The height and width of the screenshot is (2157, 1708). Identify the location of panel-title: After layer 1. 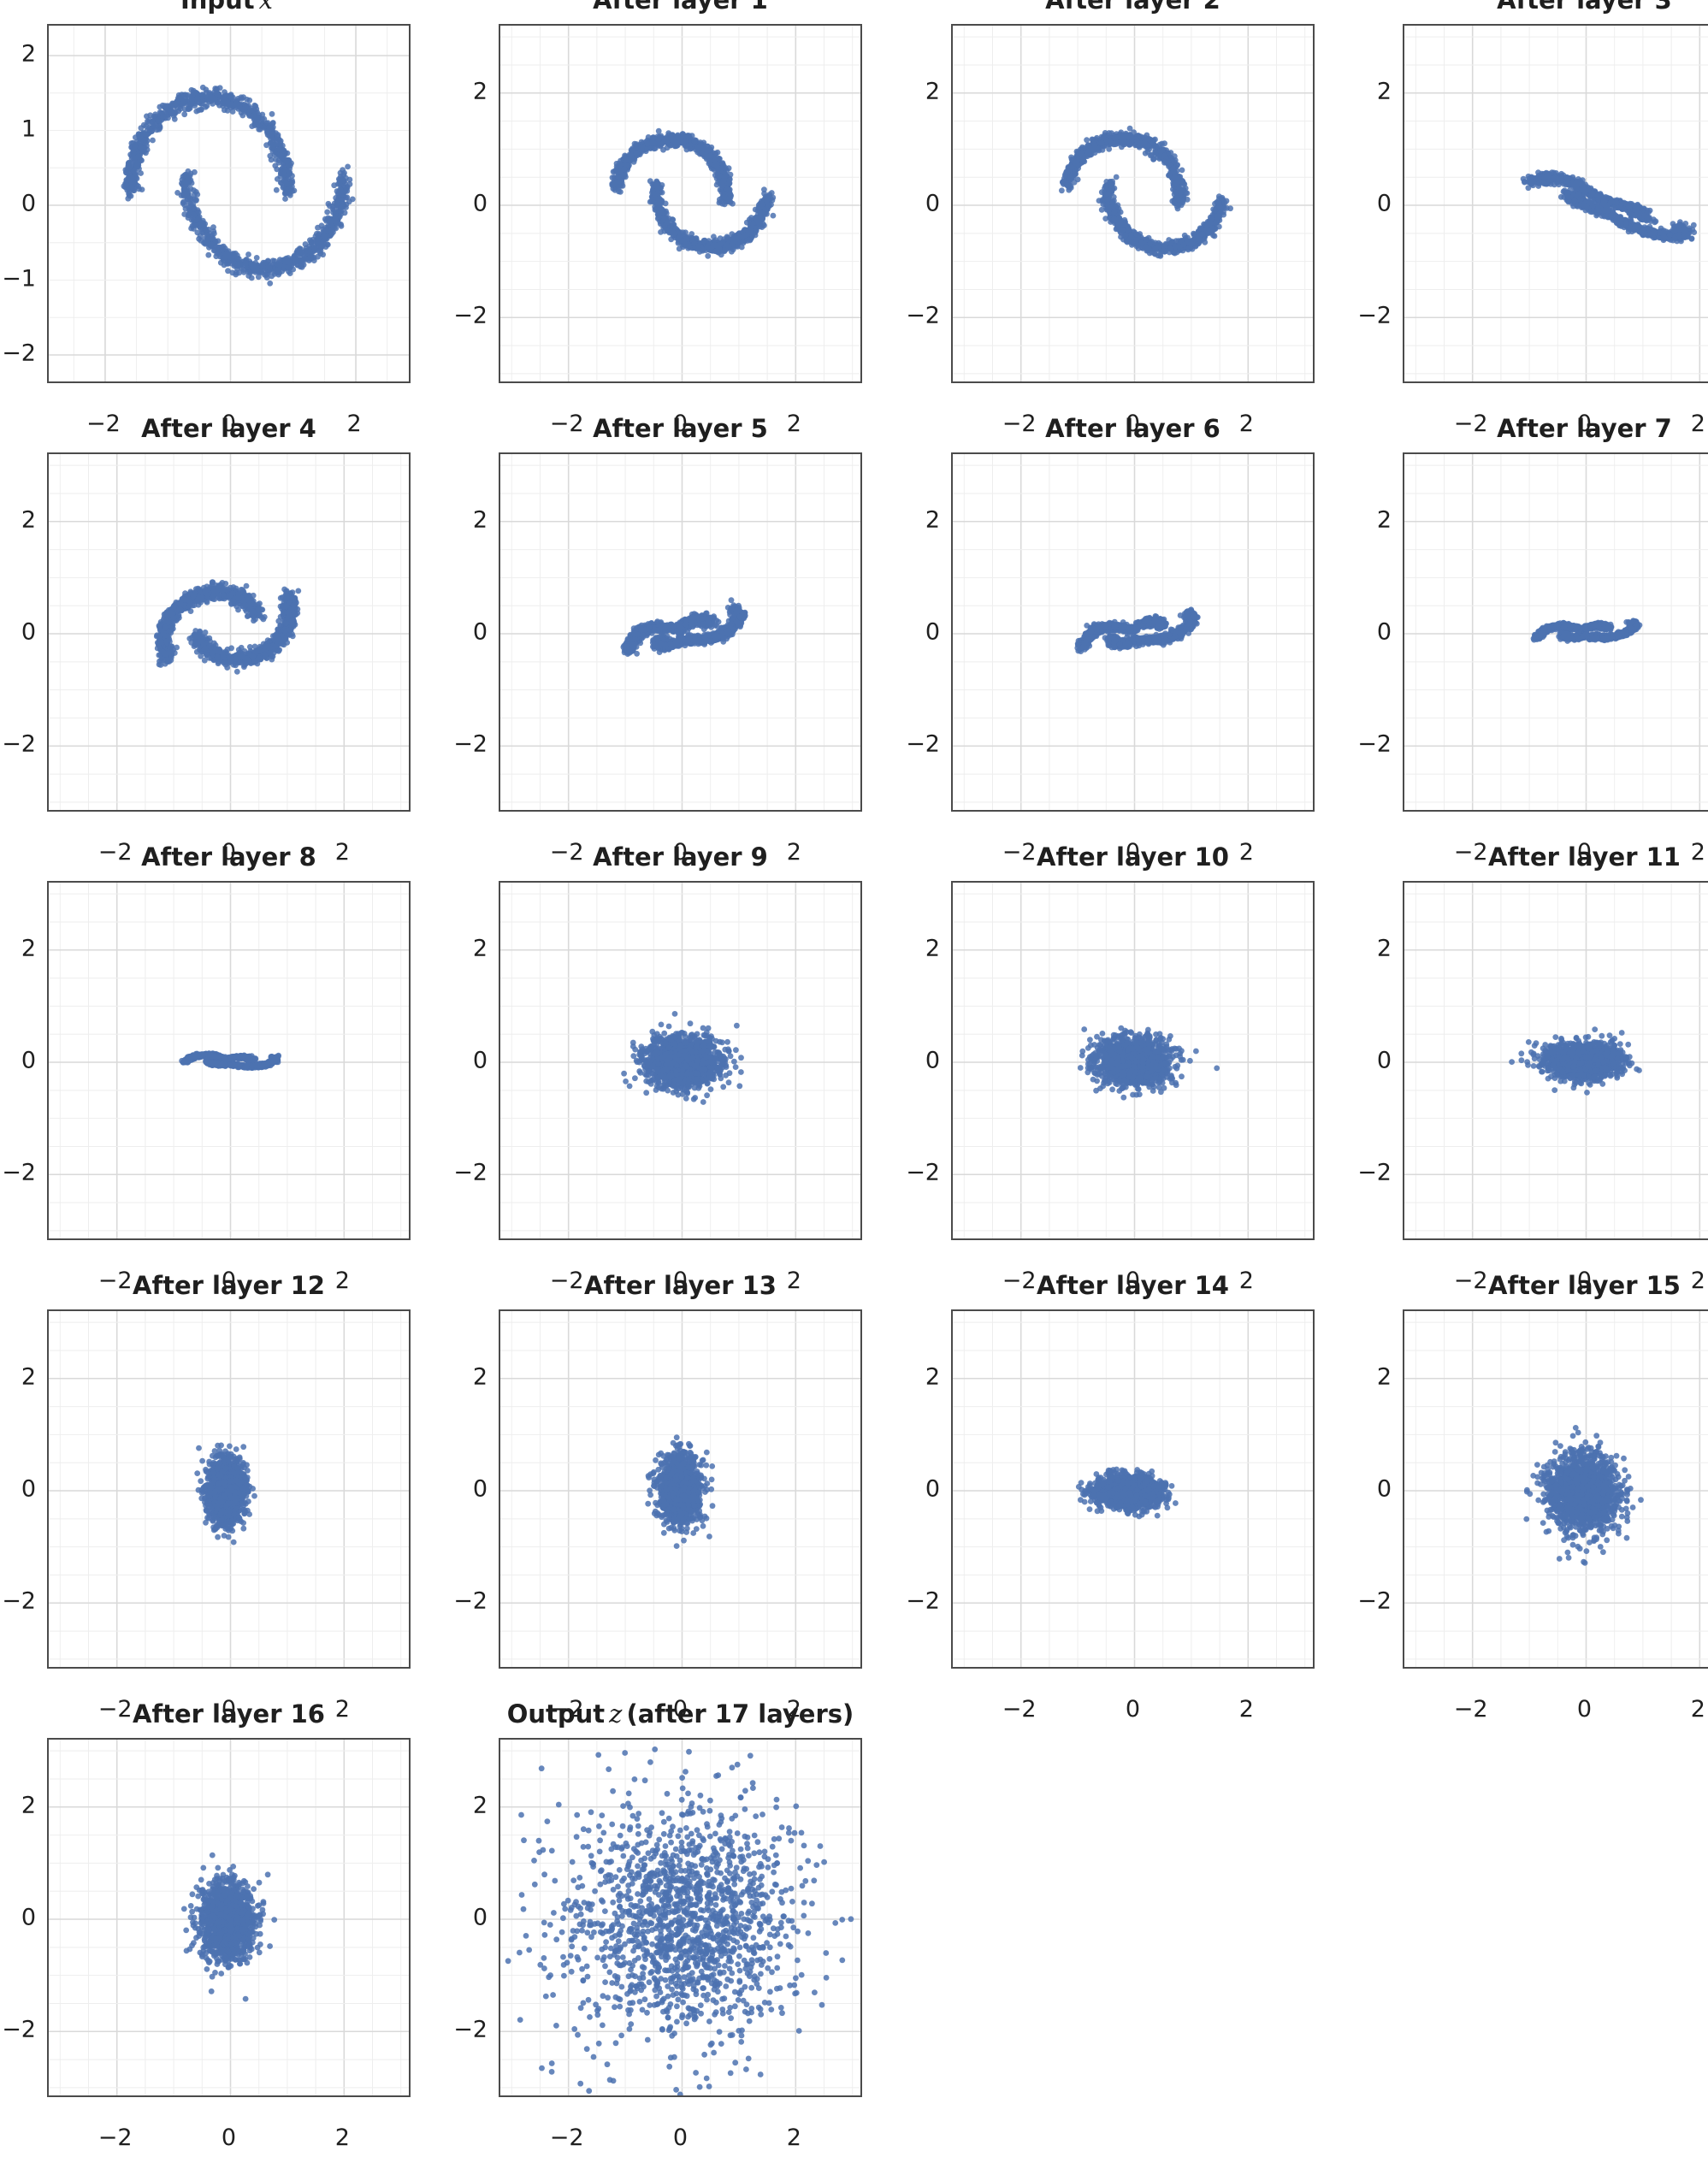
(680, 6).